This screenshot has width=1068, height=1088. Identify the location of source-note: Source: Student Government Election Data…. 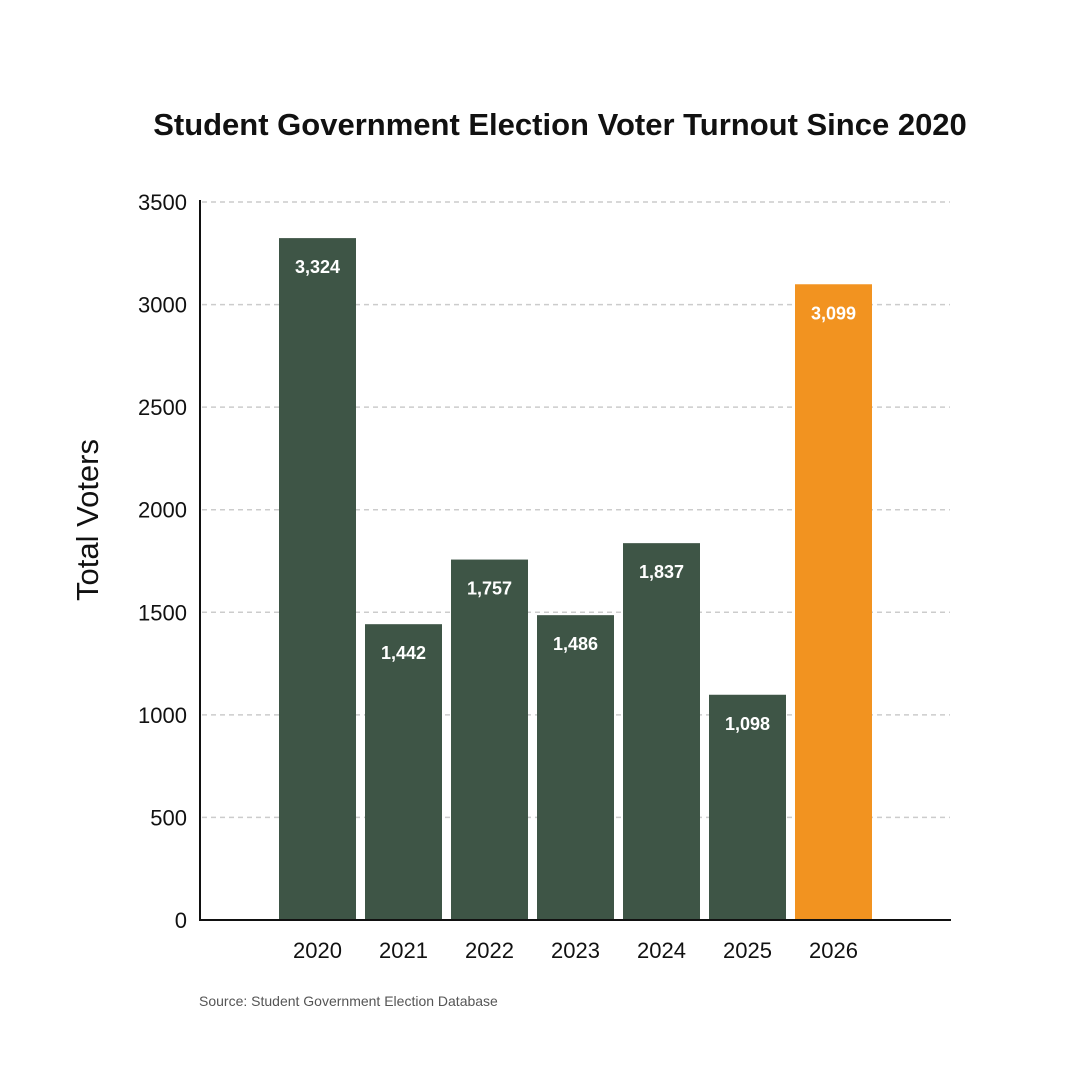
(348, 1001).